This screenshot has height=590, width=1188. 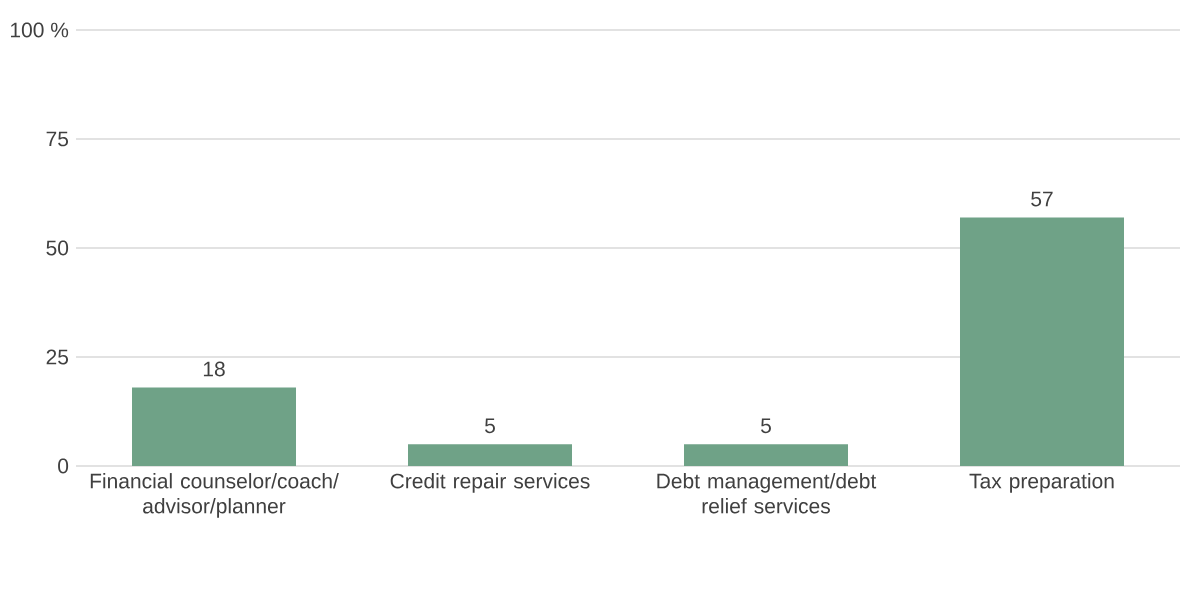 I want to click on y-tick-label: 0, so click(x=63, y=466).